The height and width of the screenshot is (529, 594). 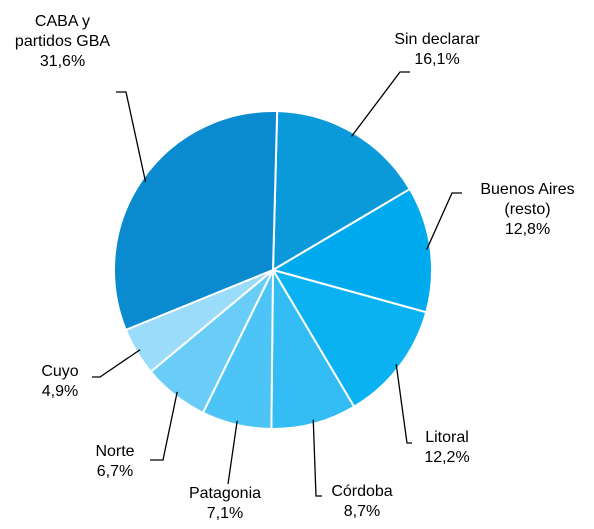 What do you see at coordinates (527, 229) in the screenshot?
I see `value-label: 12,8%` at bounding box center [527, 229].